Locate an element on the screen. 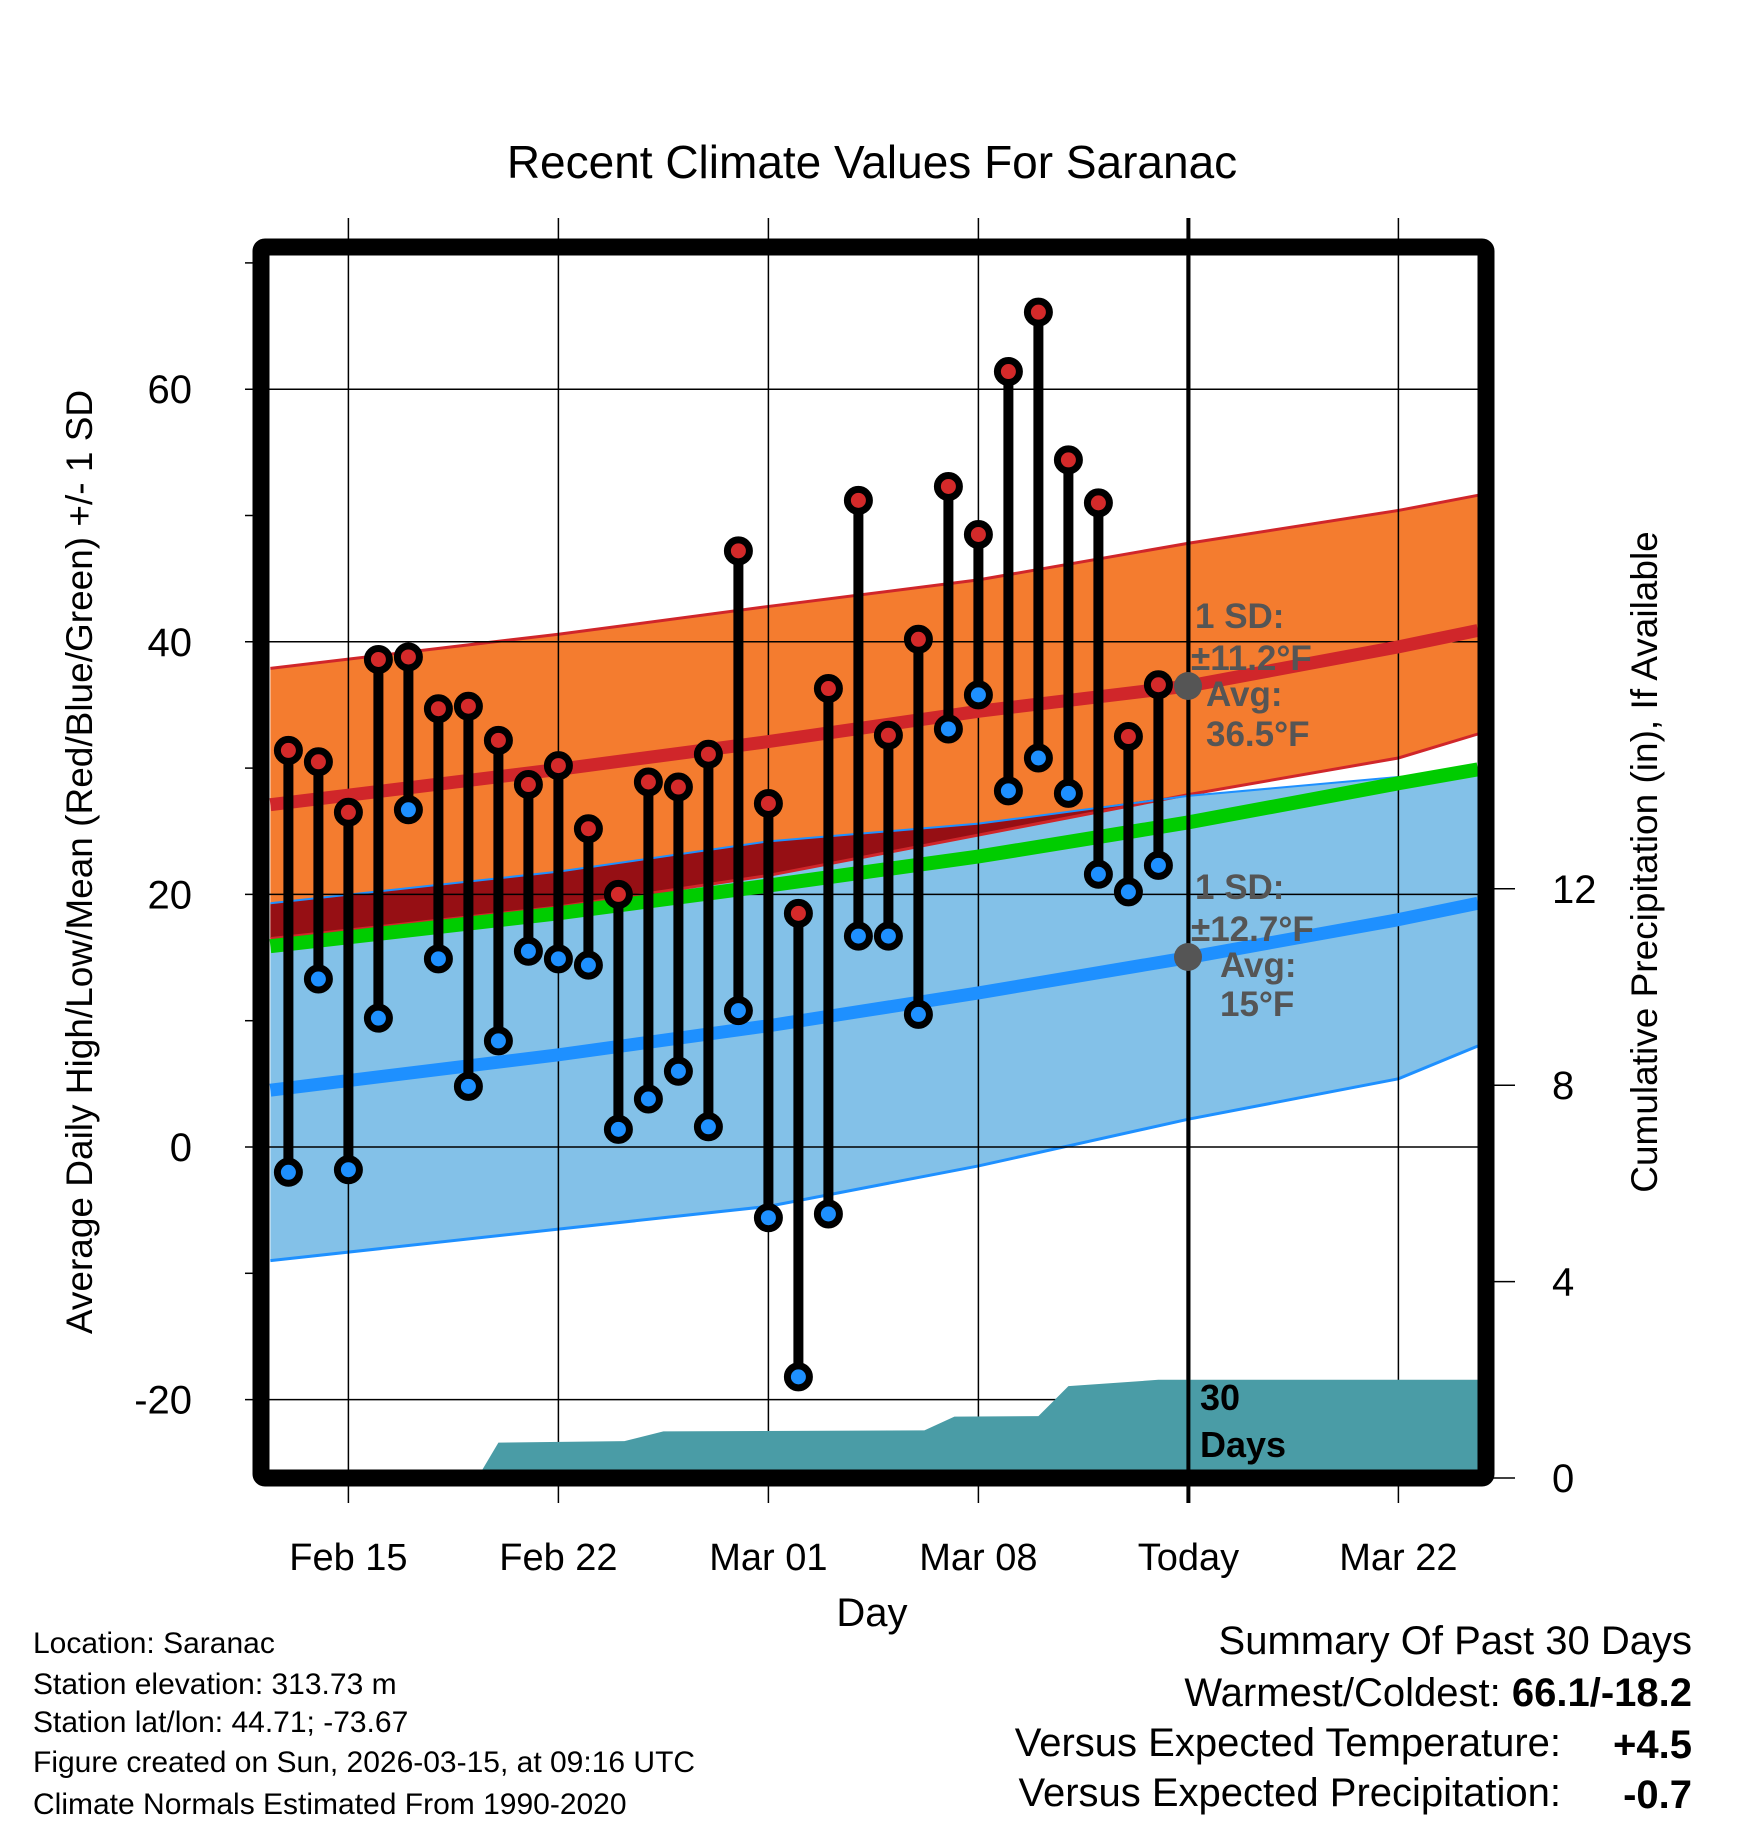  high-avg-marker is located at coordinates (1188, 686).